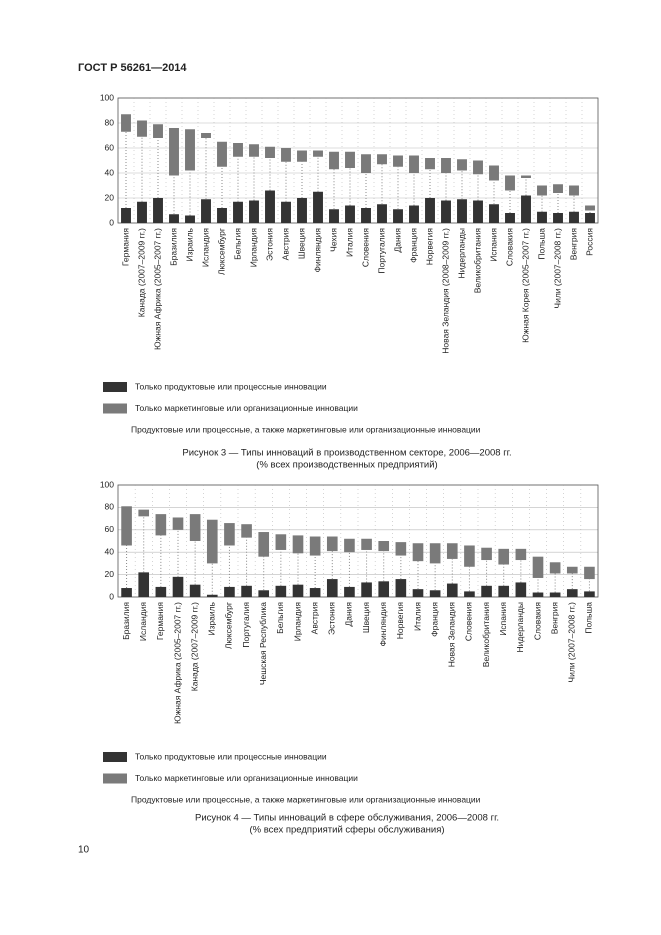 The height and width of the screenshot is (935, 661). I want to click on x-tick-label: Южная Африка (2005–2007 гг.), so click(177, 663).